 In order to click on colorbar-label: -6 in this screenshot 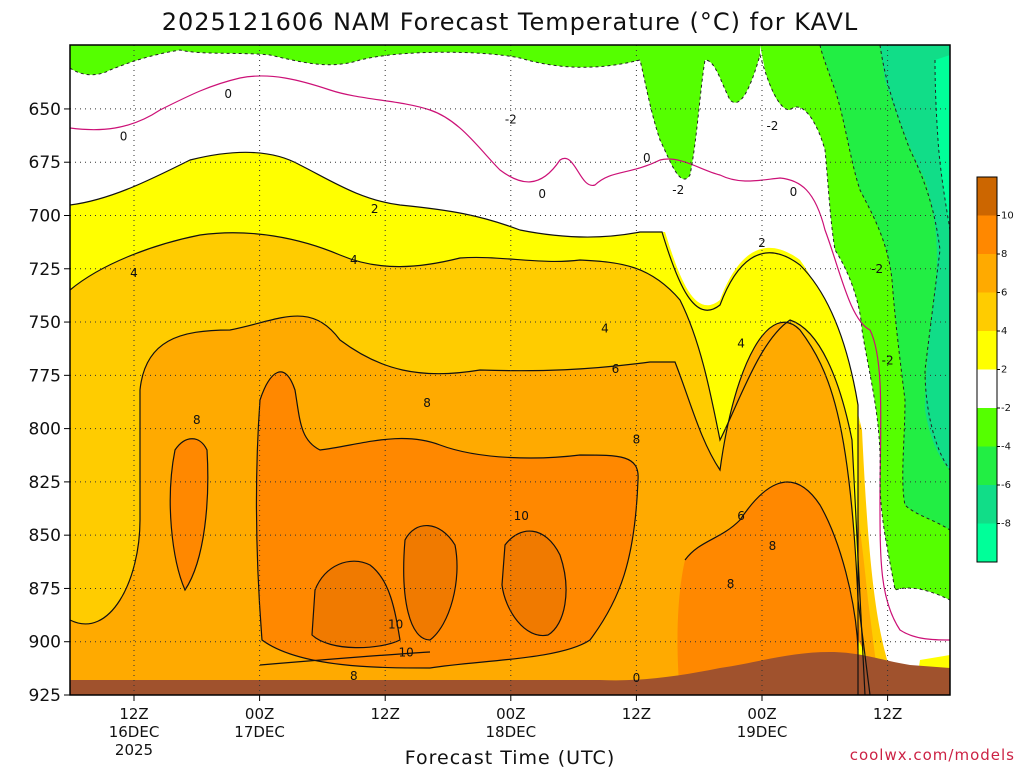, I will do `click(1006, 485)`.